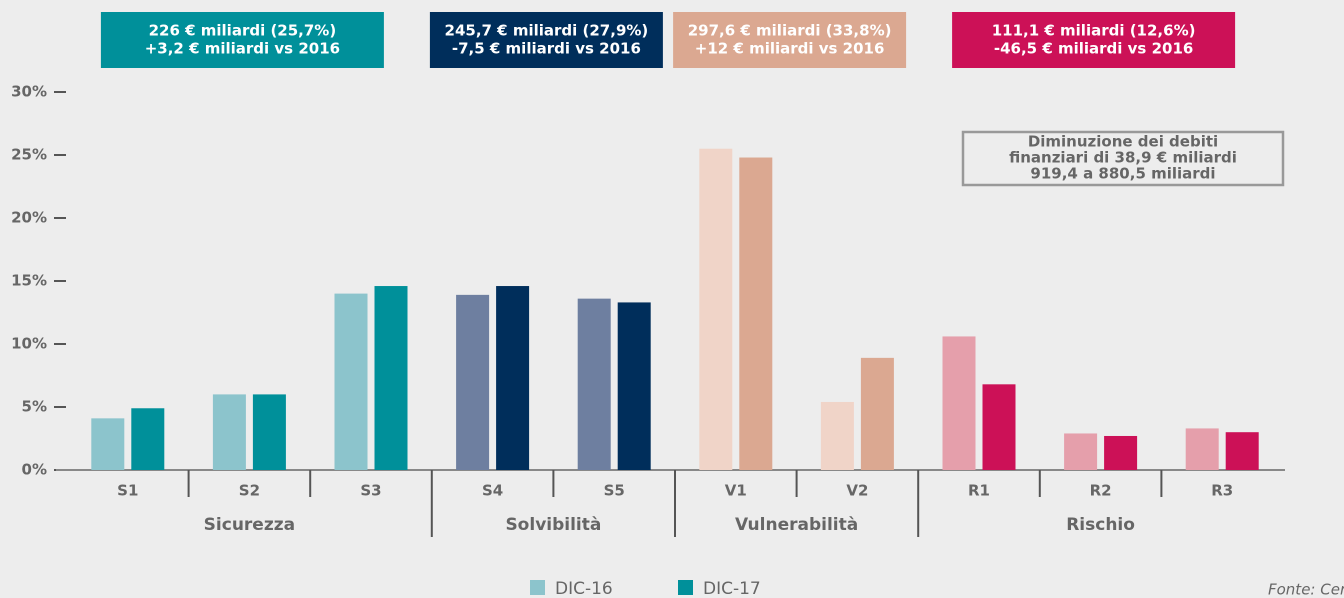 The width and height of the screenshot is (1344, 598). Describe the element at coordinates (1100, 525) in the screenshot. I see `group-label: Rischio` at that location.